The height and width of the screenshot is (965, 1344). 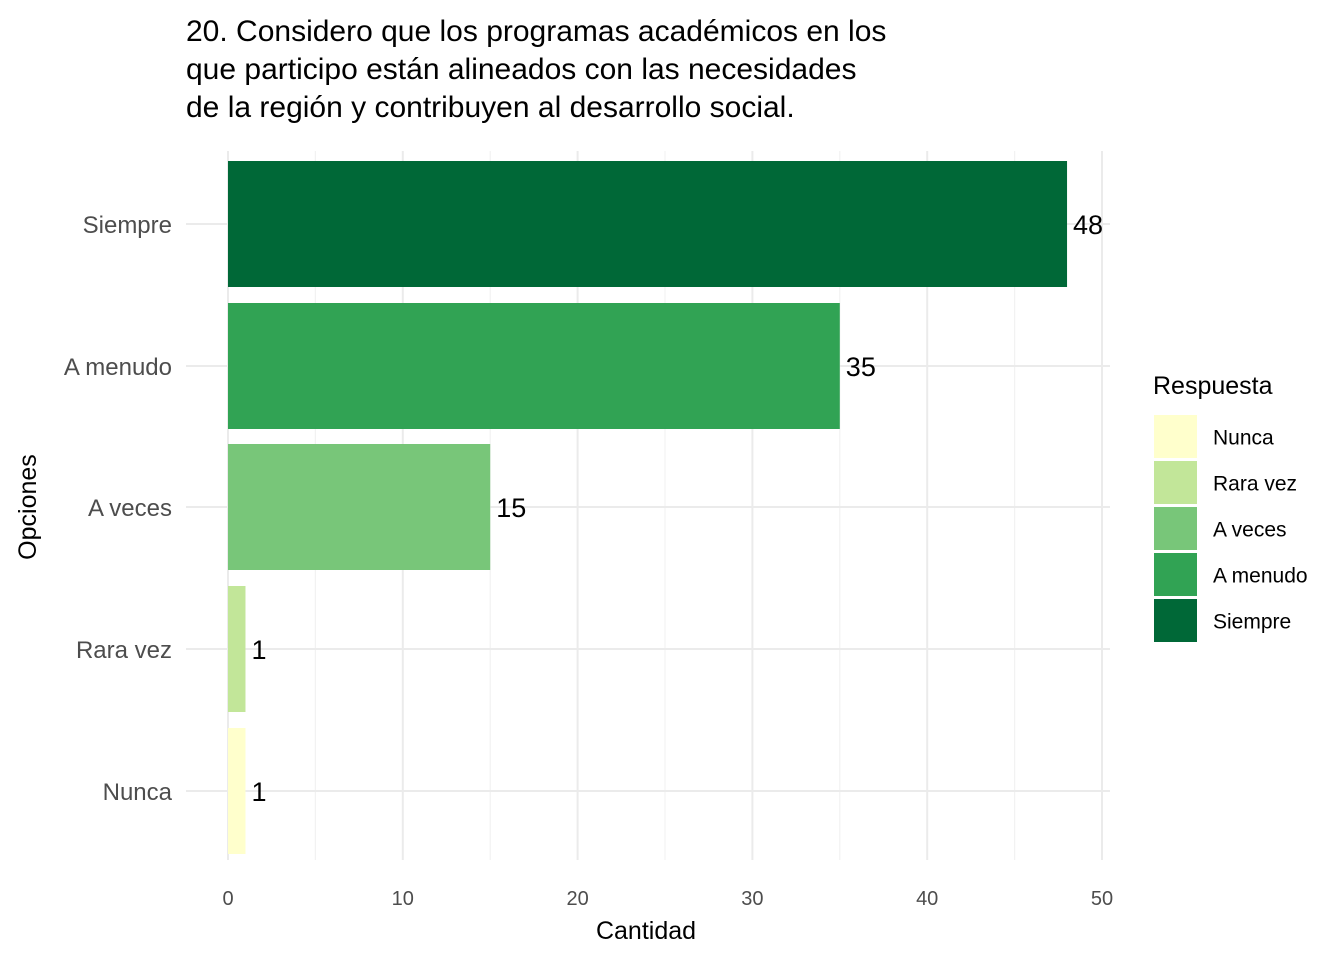 I want to click on x-tick-label: 30, so click(x=752, y=899).